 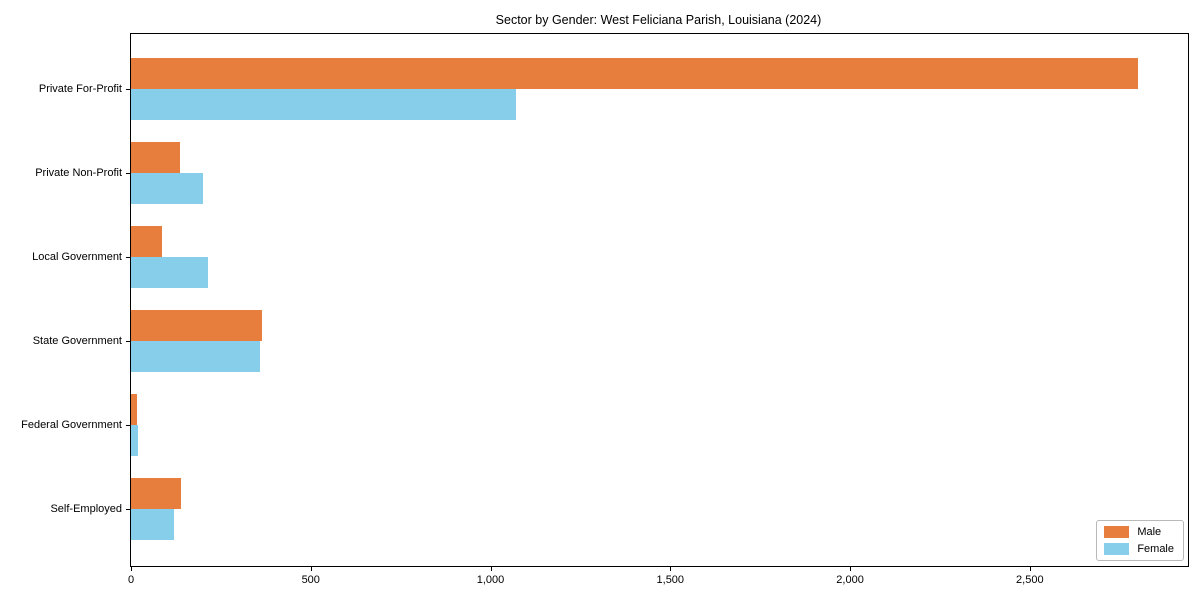 I want to click on legend-entry-female: Female, so click(x=1139, y=549).